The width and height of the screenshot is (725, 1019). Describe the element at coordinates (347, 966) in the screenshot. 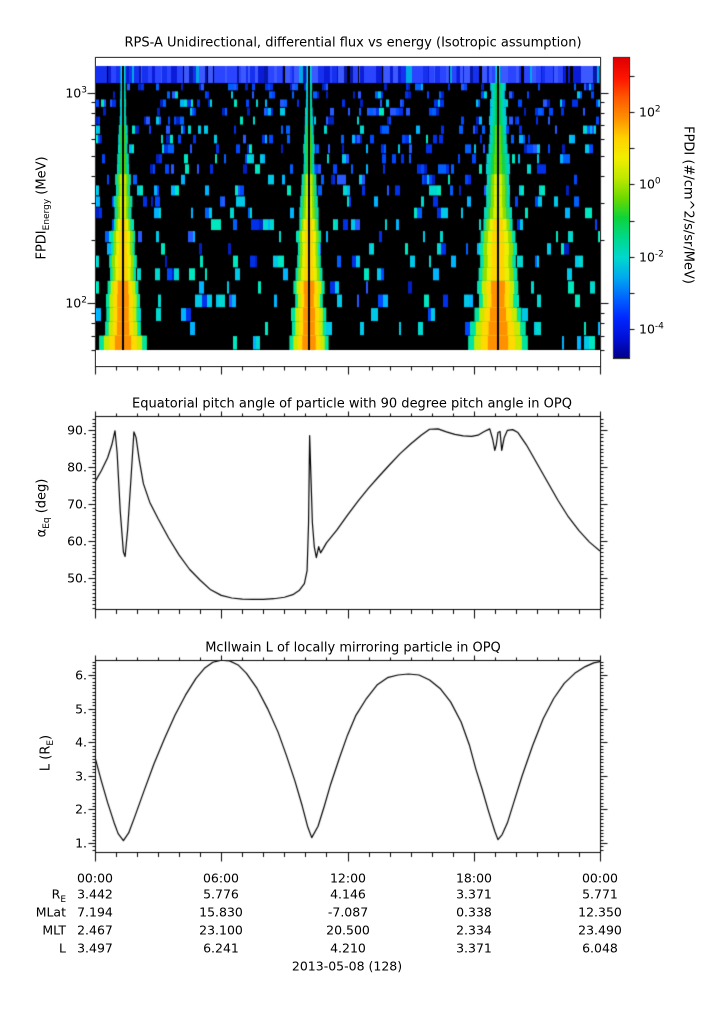

I see `date-label: 2013-05-08 (128)` at that location.